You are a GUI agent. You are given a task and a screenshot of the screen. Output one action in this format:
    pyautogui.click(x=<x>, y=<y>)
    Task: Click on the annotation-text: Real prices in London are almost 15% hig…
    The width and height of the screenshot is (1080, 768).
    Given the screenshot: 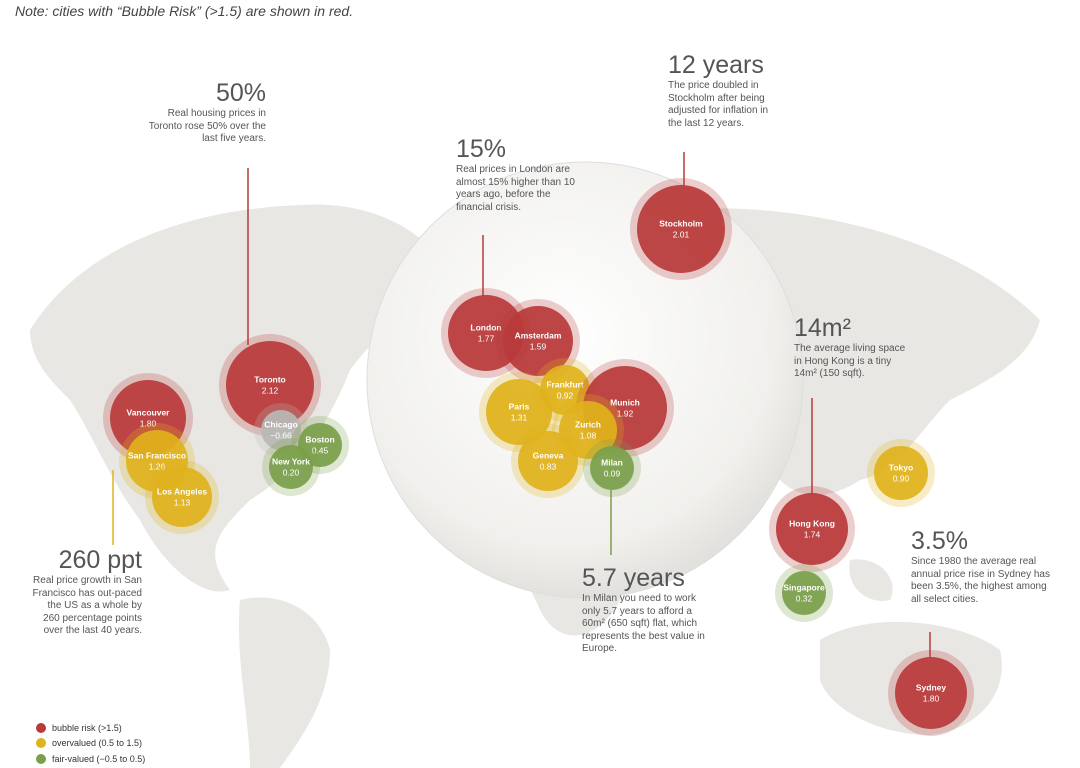 What is the action you would take?
    pyautogui.click(x=515, y=188)
    